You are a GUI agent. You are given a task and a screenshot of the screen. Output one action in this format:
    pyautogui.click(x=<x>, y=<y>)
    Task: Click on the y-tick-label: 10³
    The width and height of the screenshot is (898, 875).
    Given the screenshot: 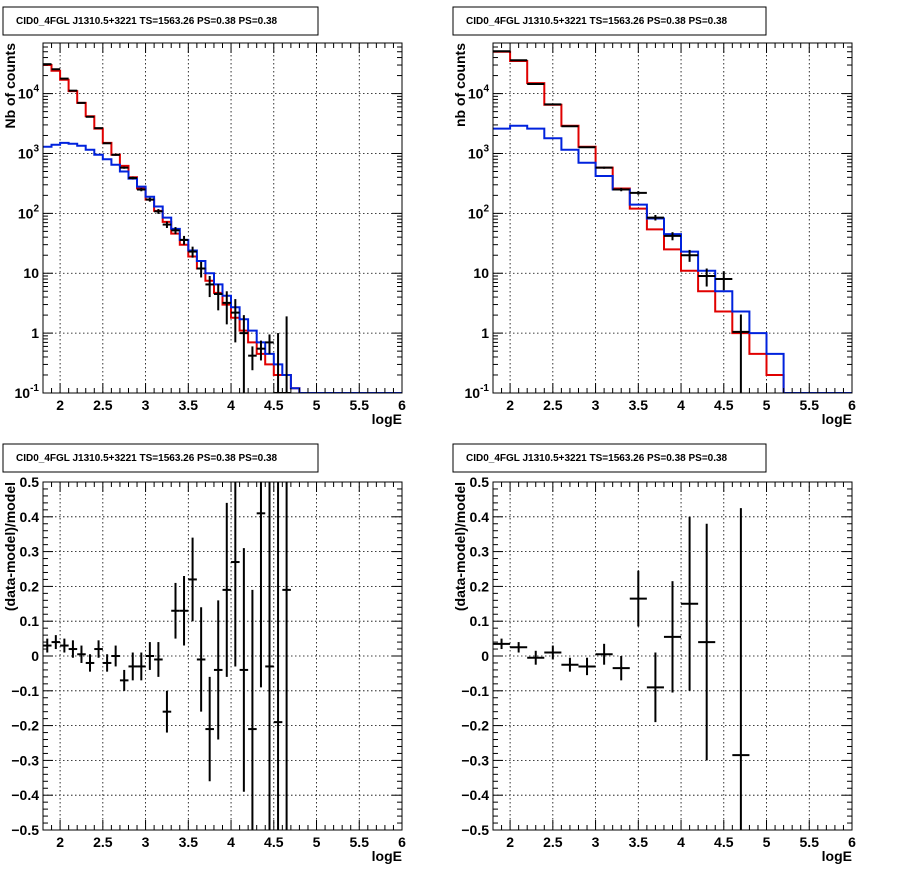 What is the action you would take?
    pyautogui.click(x=479, y=152)
    